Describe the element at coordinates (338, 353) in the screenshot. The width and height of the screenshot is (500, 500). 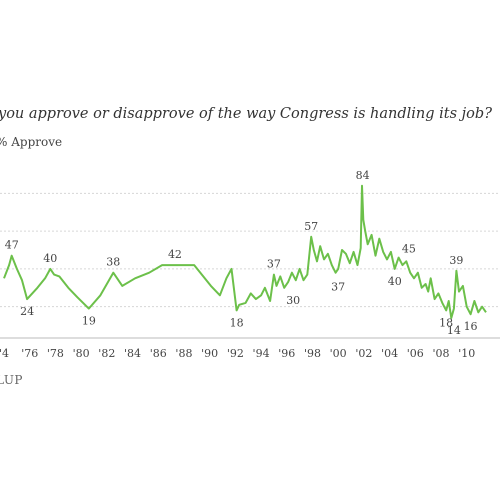
I see `x-tick-label: '00` at that location.